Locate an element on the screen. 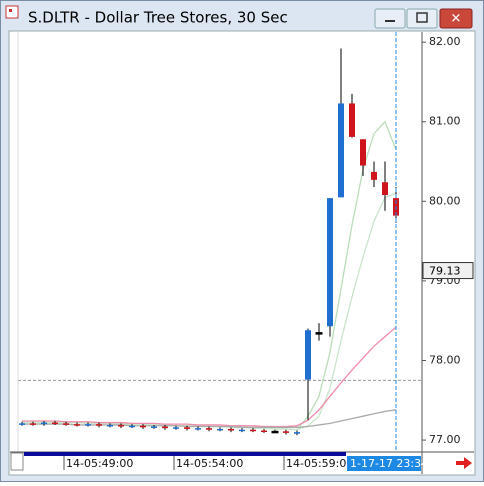 The width and height of the screenshot is (484, 486). last-price-box is located at coordinates (448, 271).